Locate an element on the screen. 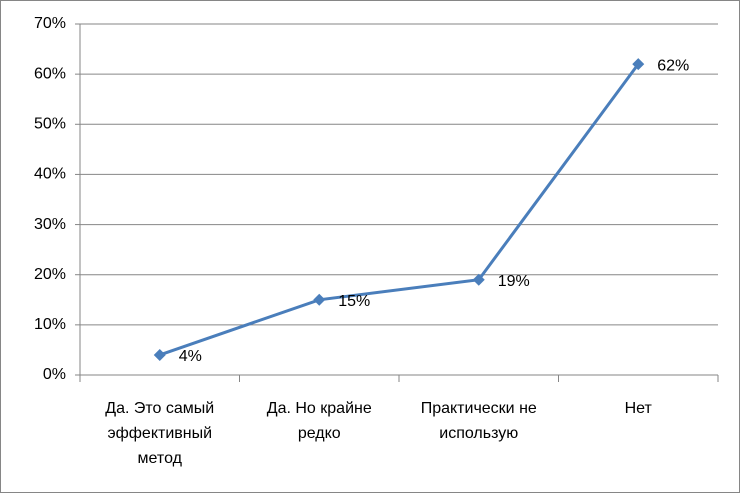 Image resolution: width=740 pixels, height=493 pixels. y-tick-label: 10% is located at coordinates (50, 324).